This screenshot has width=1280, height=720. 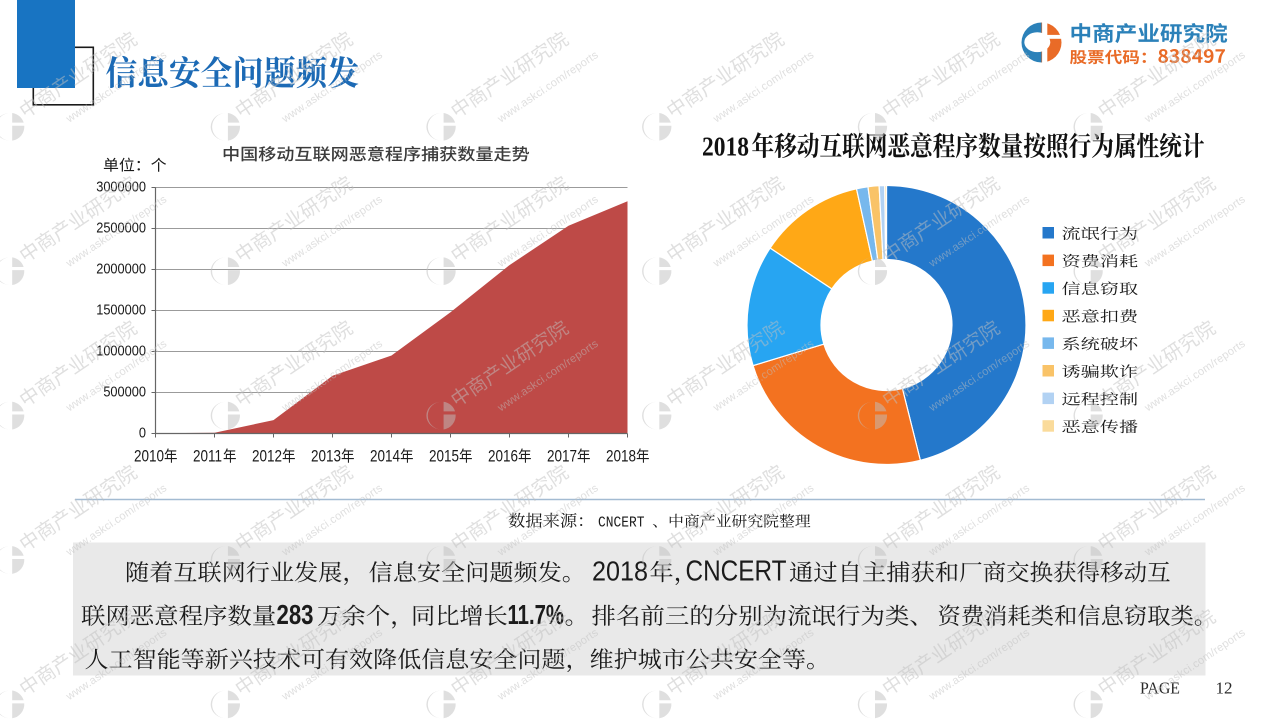 I want to click on svg-text: 500000, so click(x=124, y=392).